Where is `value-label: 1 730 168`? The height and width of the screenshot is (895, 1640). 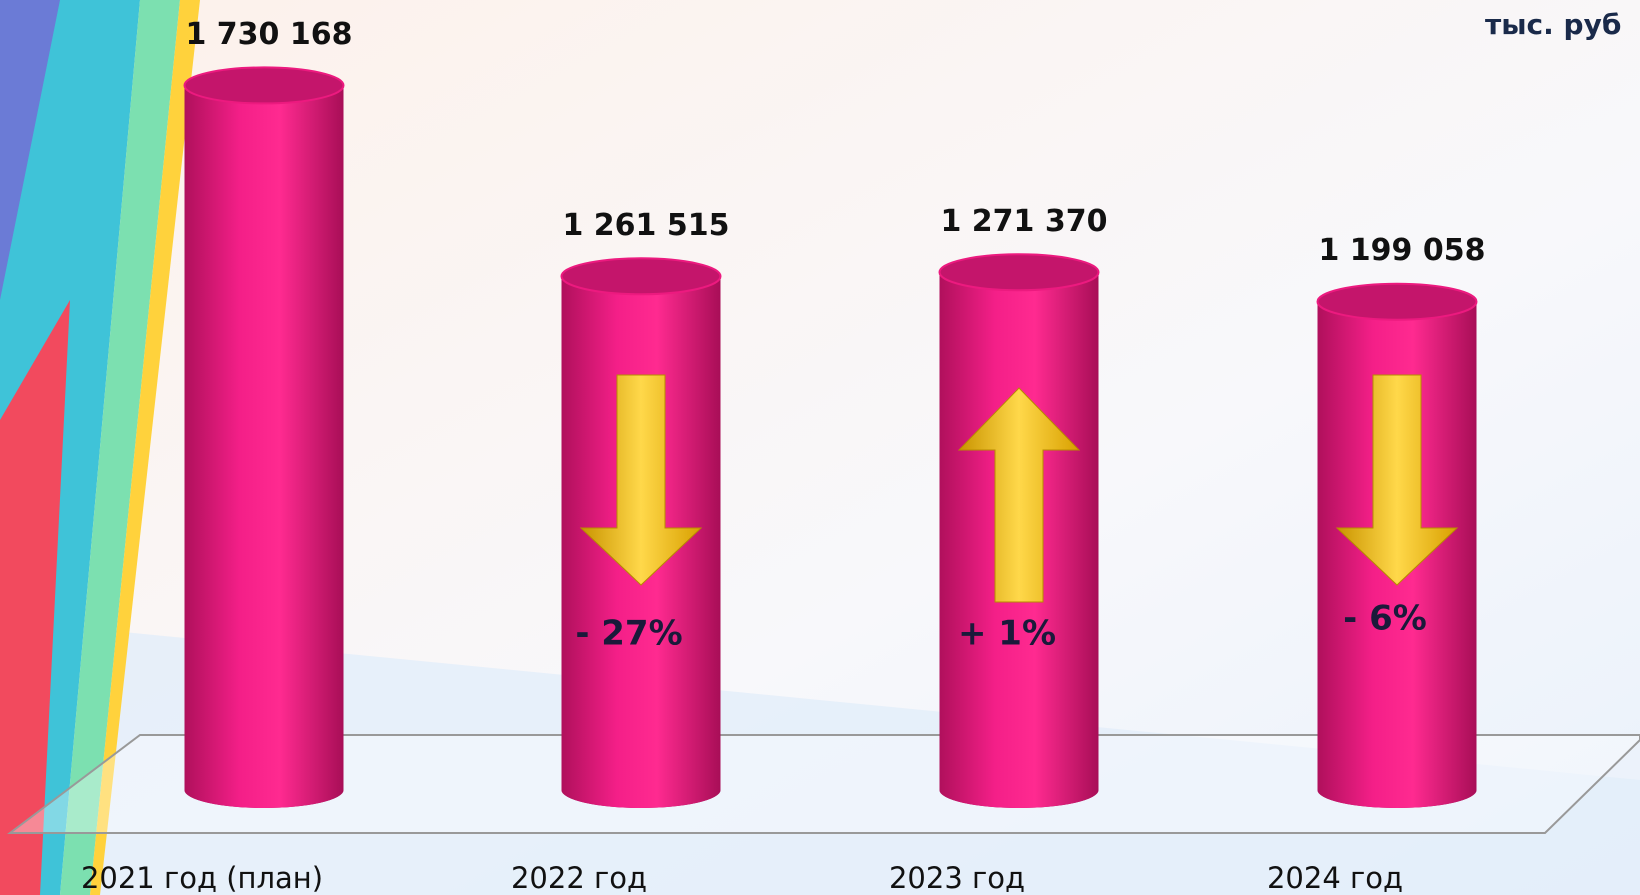
value-label: 1 730 168 is located at coordinates (268, 34).